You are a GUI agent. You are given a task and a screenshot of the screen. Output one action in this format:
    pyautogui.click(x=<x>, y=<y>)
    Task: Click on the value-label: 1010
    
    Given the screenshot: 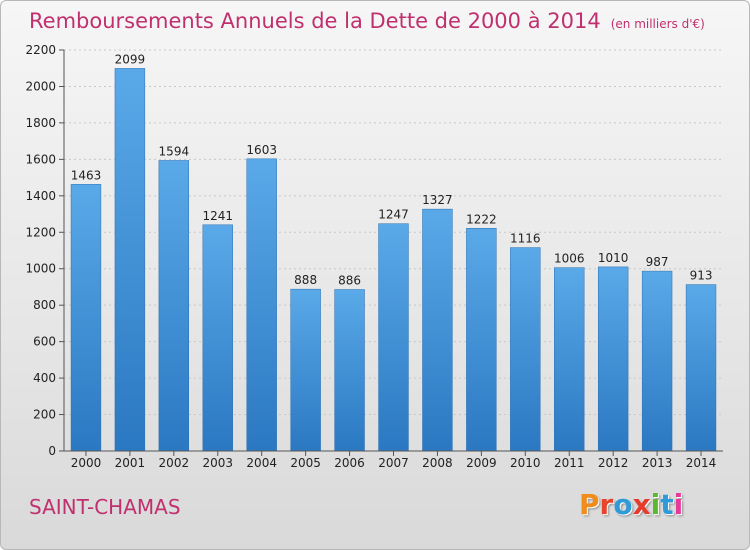 What is the action you would take?
    pyautogui.click(x=613, y=258)
    